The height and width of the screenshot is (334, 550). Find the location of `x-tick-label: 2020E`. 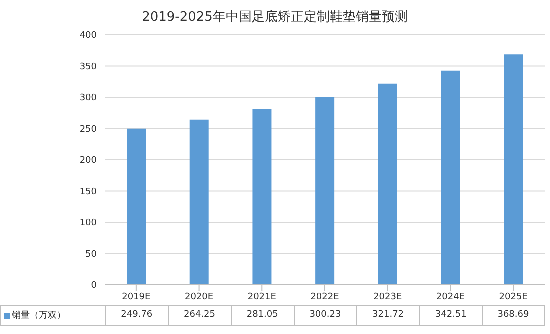

x-tick-label: 2020E is located at coordinates (199, 297).